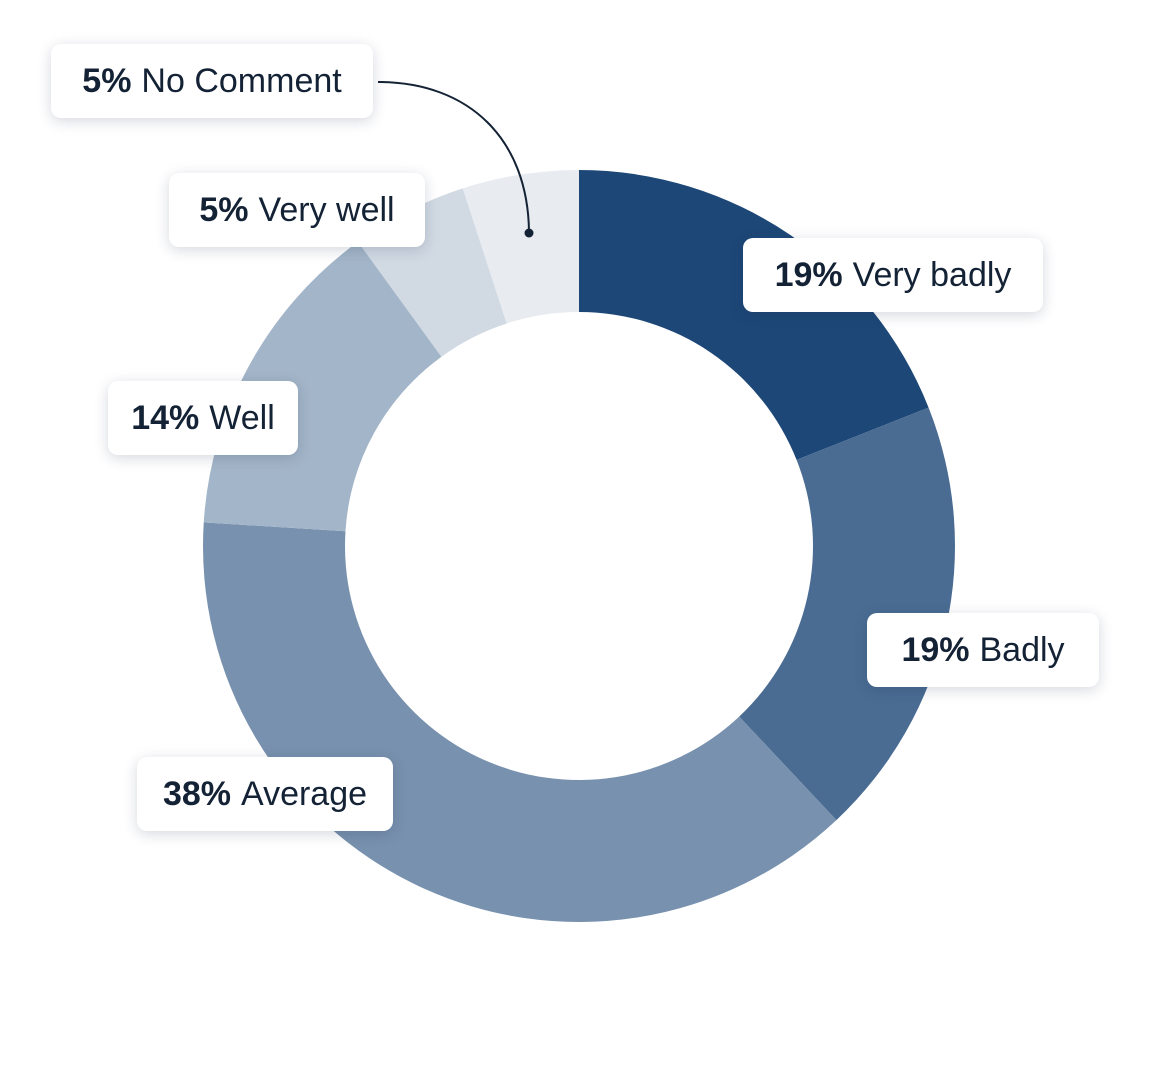 The width and height of the screenshot is (1161, 1080). Describe the element at coordinates (304, 793) in the screenshot. I see `label-average-name: Average` at that location.